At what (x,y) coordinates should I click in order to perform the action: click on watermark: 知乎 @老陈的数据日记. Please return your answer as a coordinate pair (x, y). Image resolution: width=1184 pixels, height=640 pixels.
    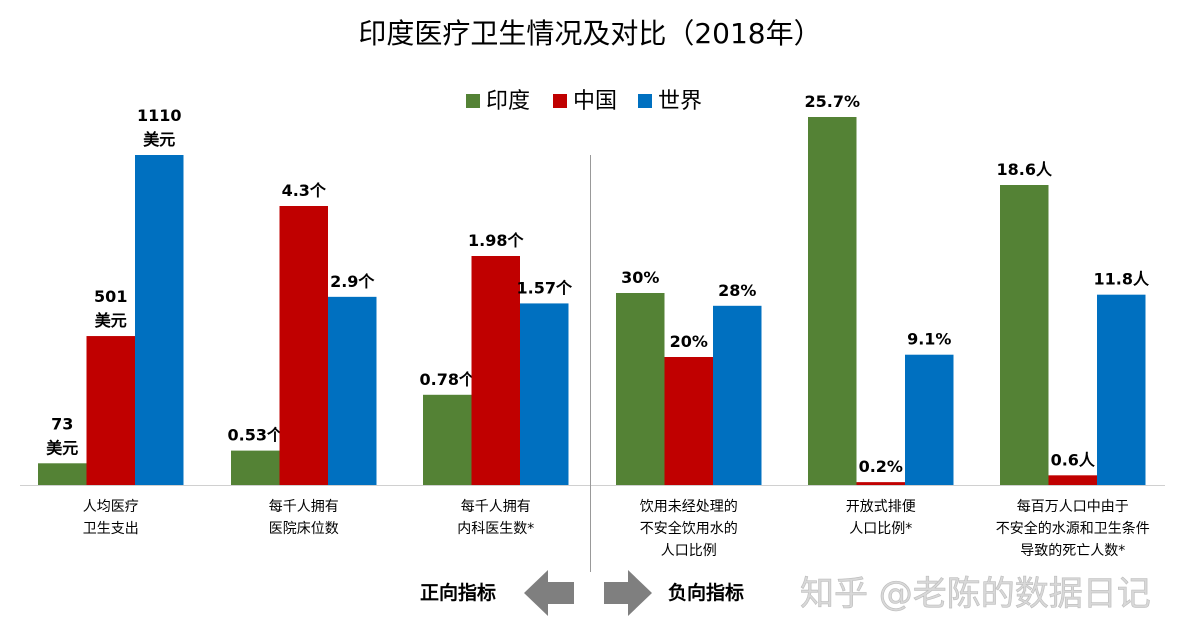
    Looking at the image, I should click on (975, 594).